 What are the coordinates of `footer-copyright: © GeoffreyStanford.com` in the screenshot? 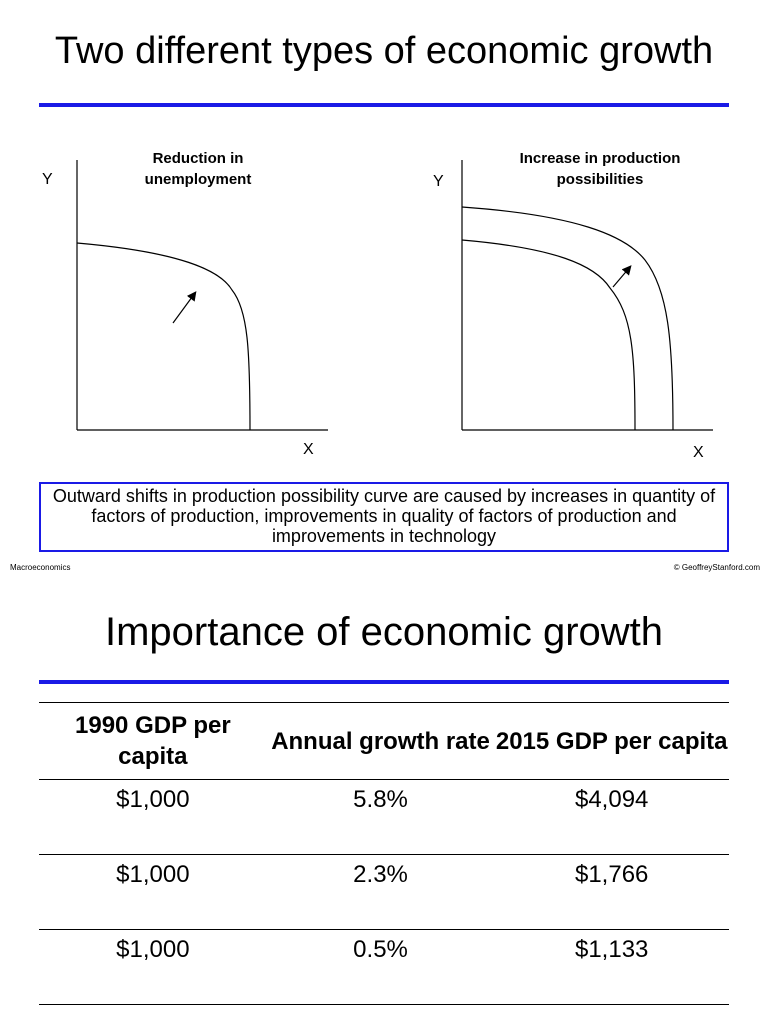 It's located at (716, 567).